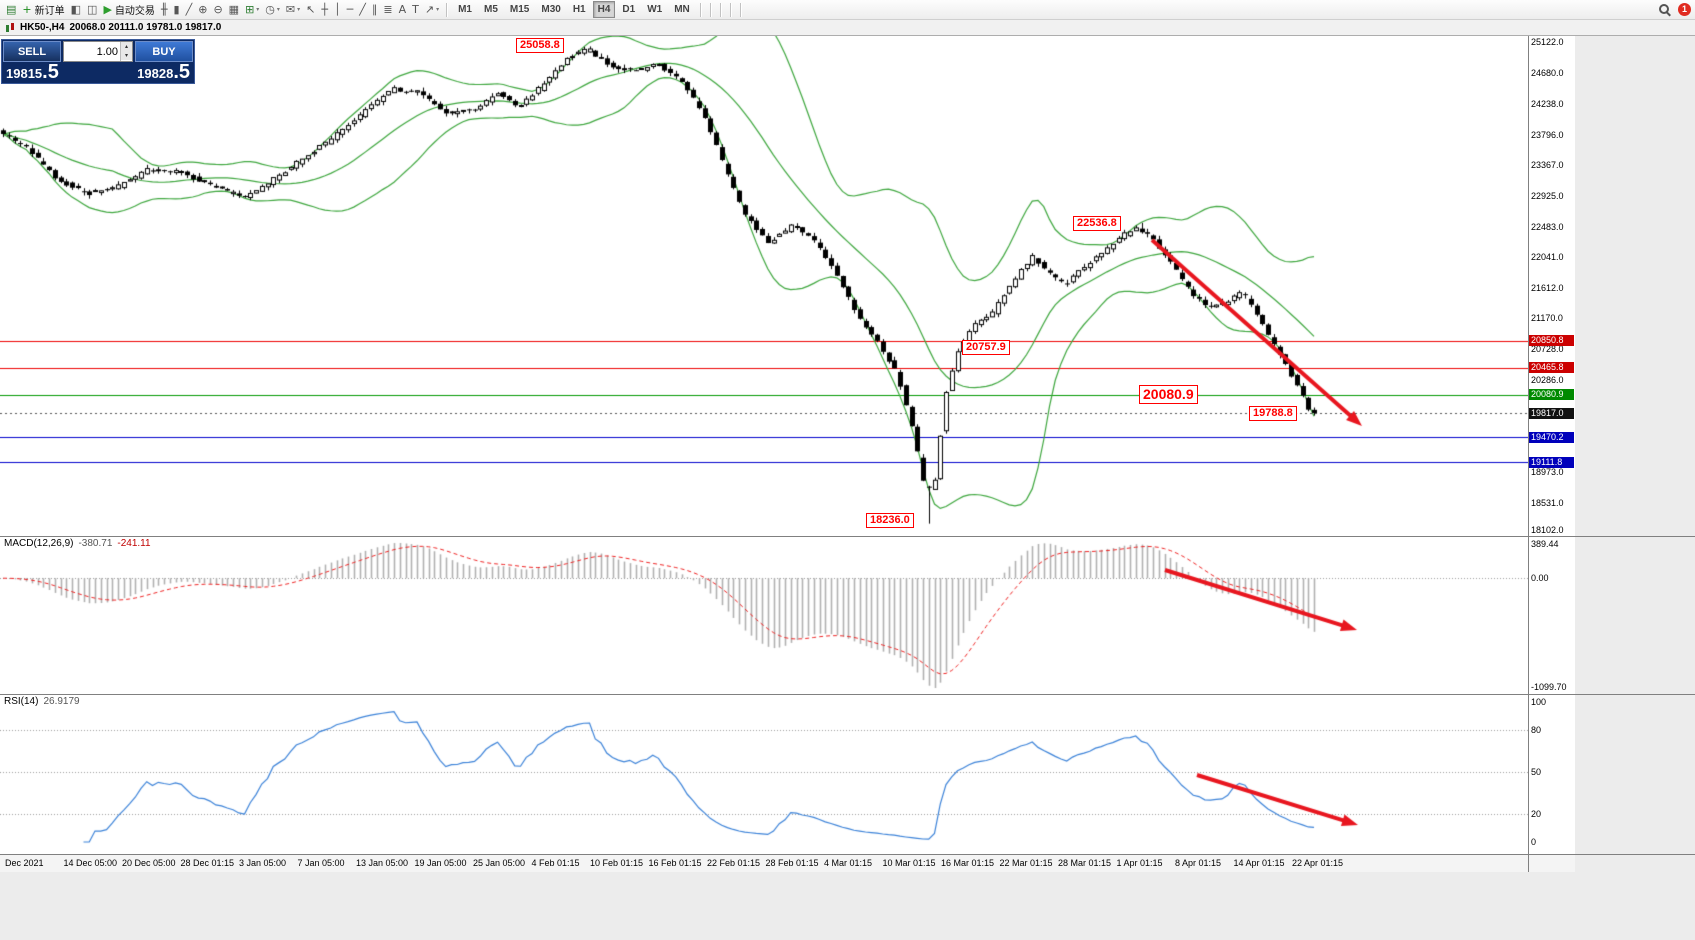 Image resolution: width=1695 pixels, height=940 pixels. I want to click on horizontal-line-icon: ─, so click(350, 9).